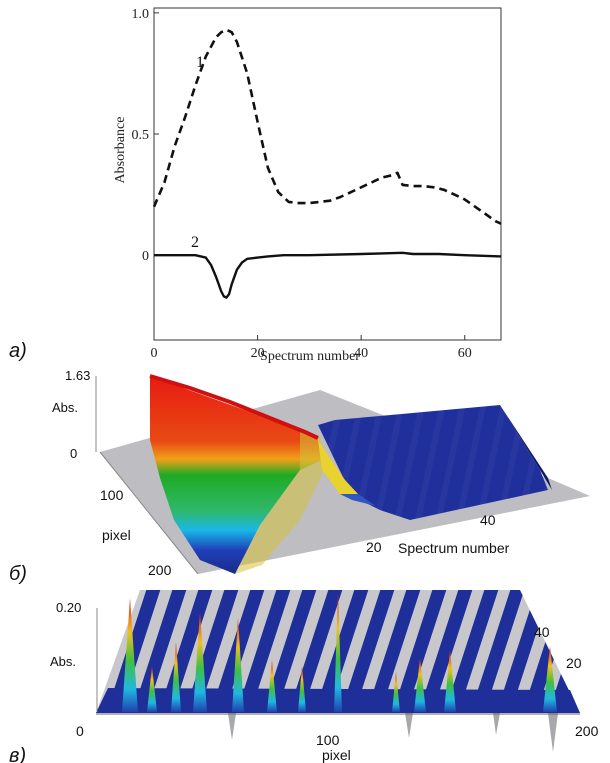  I want to click on z-tick-label: 1.63, so click(77, 375).